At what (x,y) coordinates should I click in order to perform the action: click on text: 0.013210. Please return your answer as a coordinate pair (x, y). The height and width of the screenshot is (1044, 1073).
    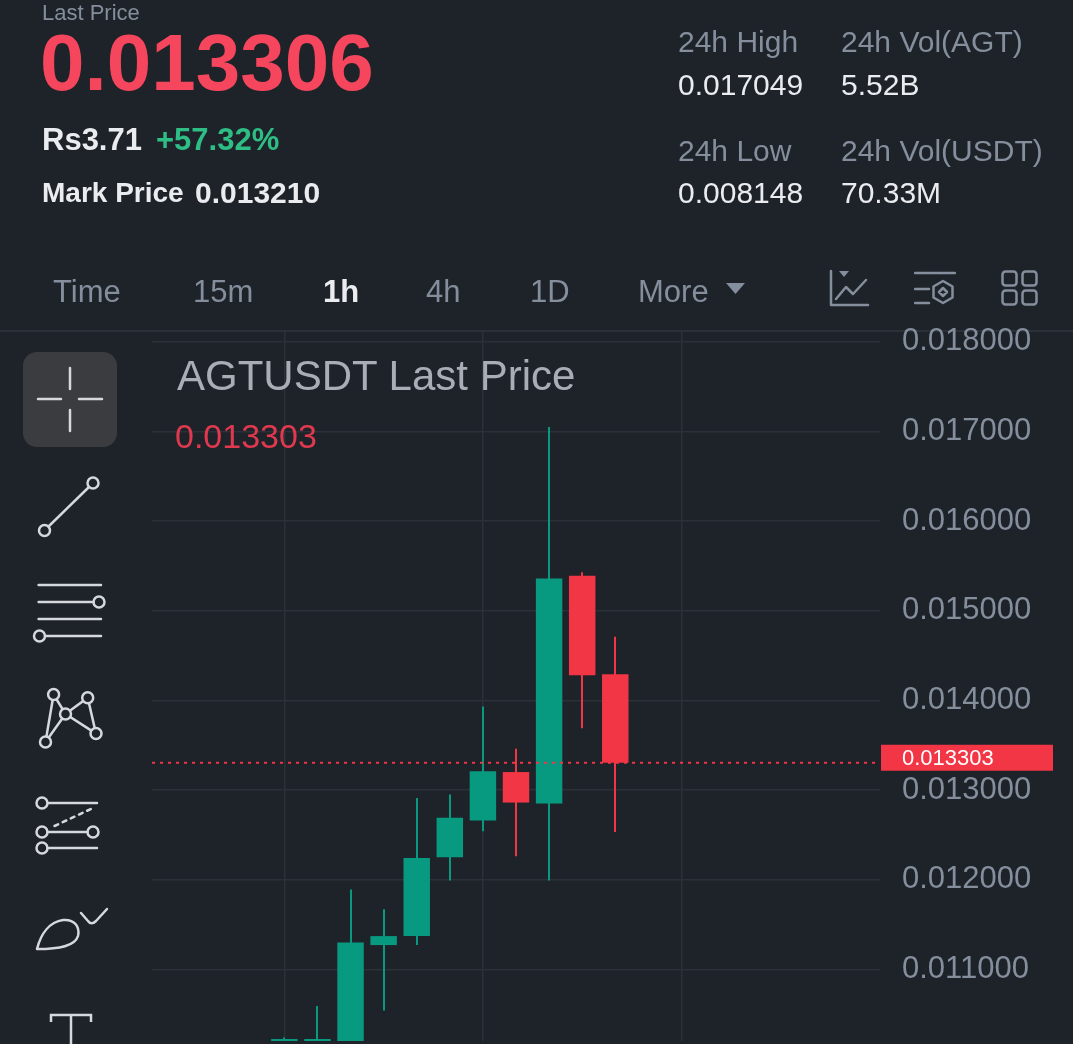
    Looking at the image, I should click on (258, 192).